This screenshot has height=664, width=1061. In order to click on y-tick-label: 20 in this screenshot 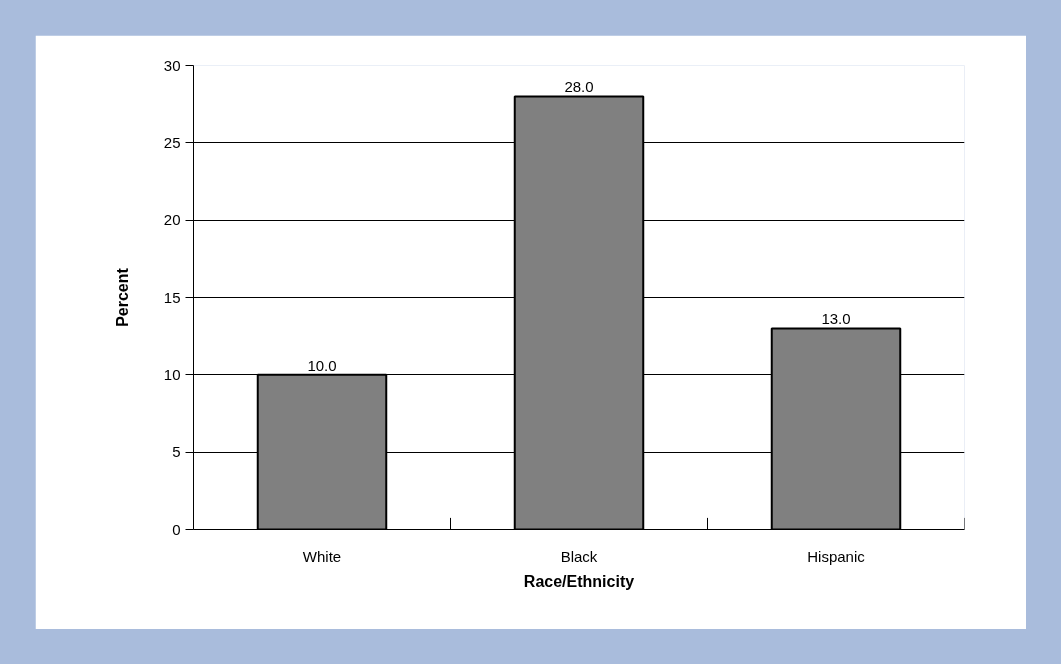, I will do `click(172, 220)`.